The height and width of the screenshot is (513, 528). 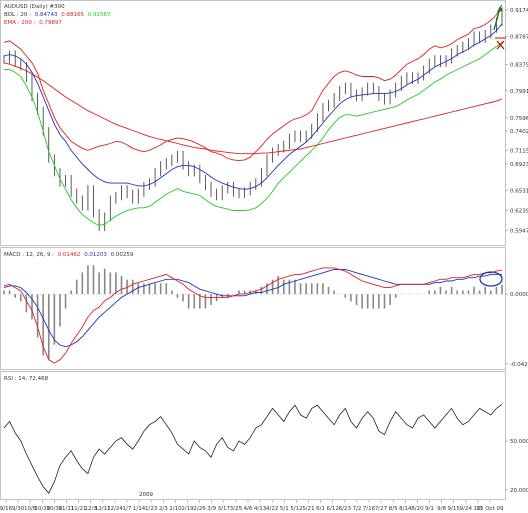 What do you see at coordinates (20, 23) in the screenshot?
I see `ema-label: EMA : 200 :` at bounding box center [20, 23].